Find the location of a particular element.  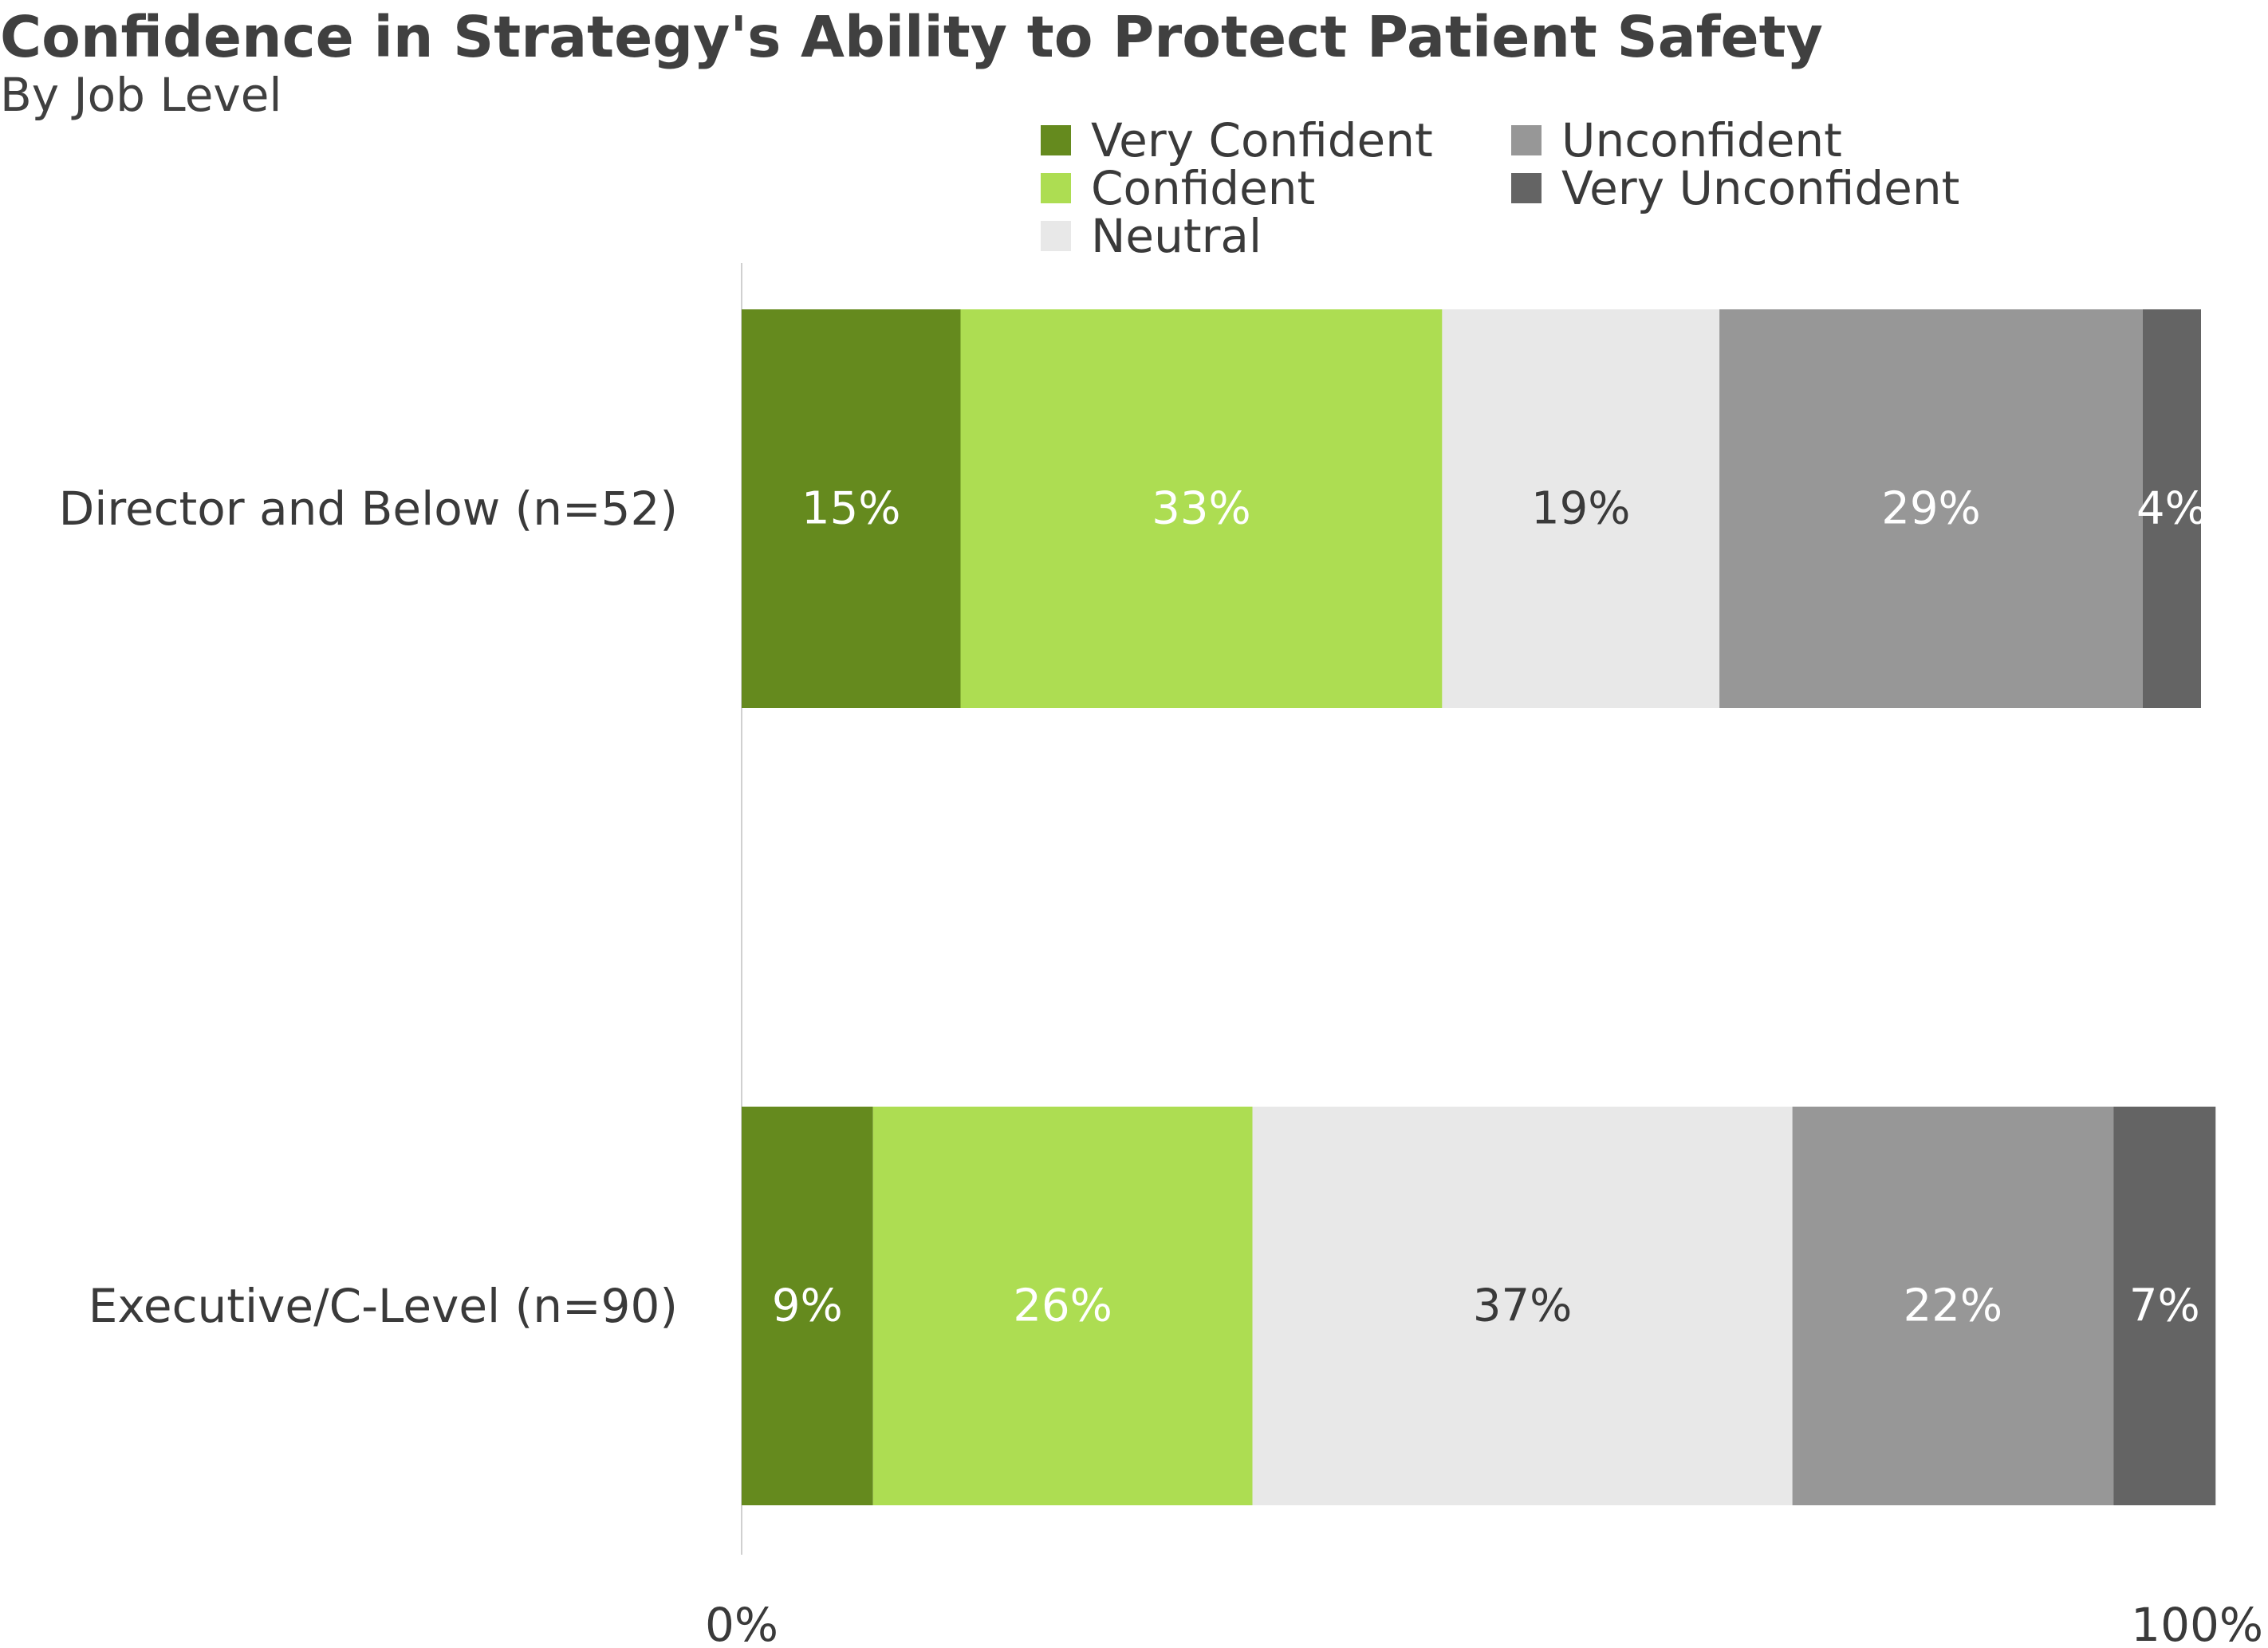

data-label: 22% is located at coordinates (1953, 1306).